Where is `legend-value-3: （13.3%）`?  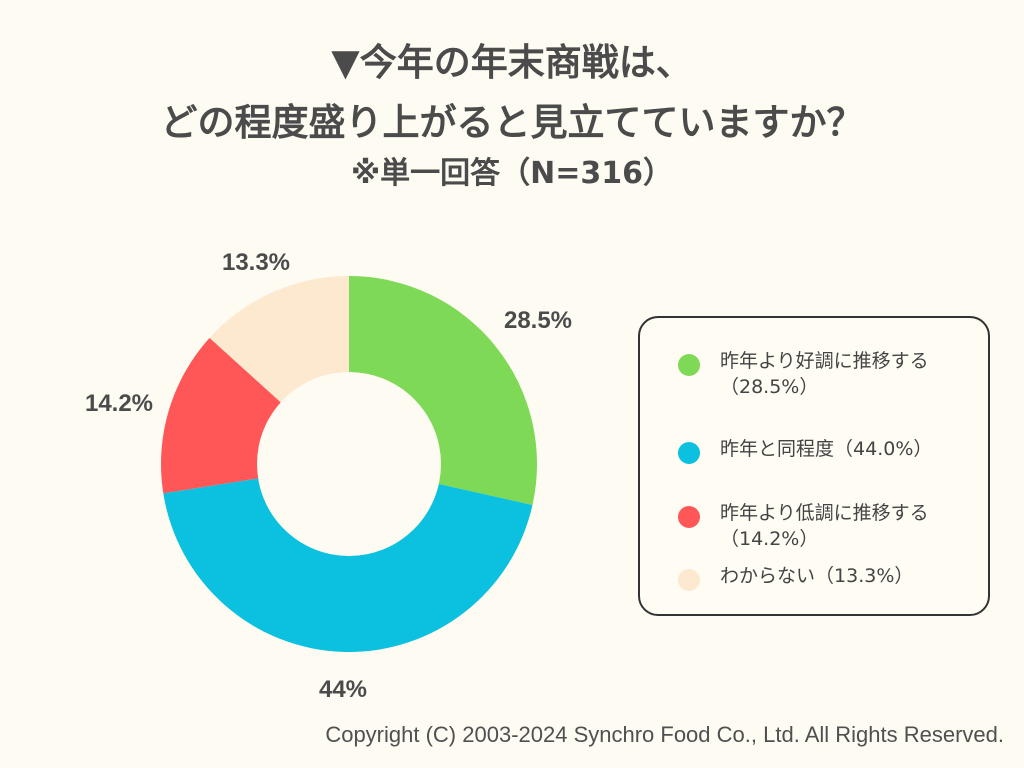
legend-value-3: （13.3%） is located at coordinates (864, 576).